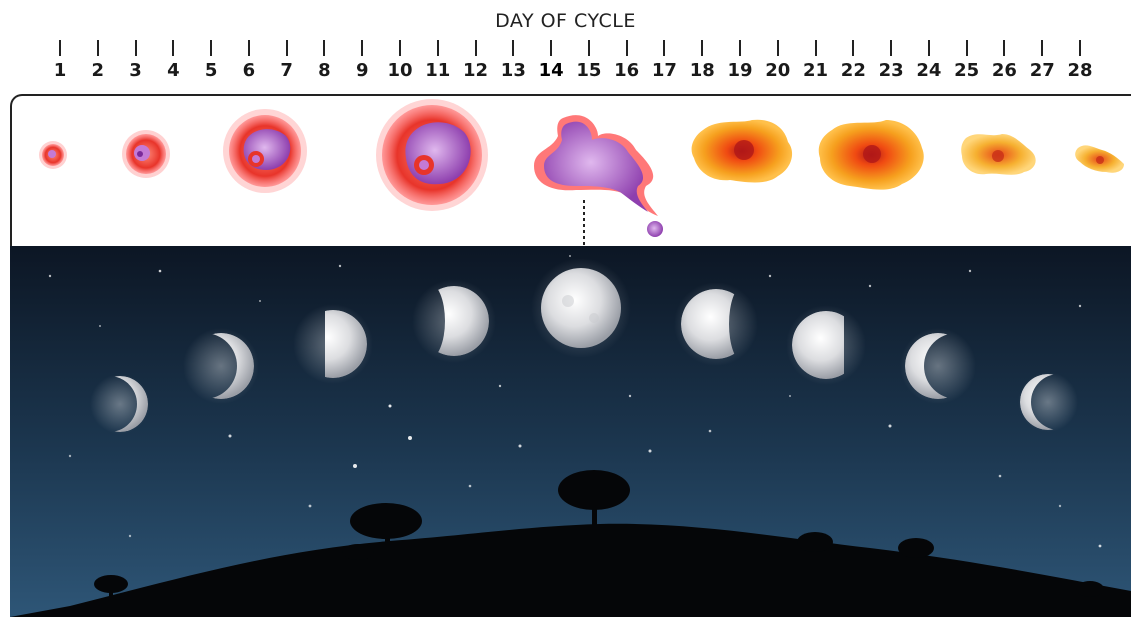 The width and height of the screenshot is (1131, 617). What do you see at coordinates (211, 70) in the screenshot?
I see `day-label-5: 5` at bounding box center [211, 70].